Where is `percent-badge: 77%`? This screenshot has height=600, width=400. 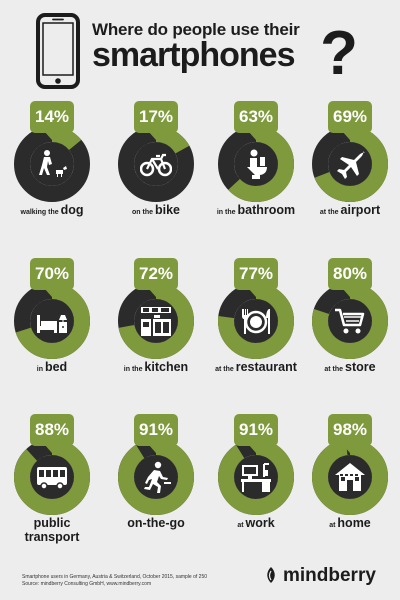 percent-badge: 77% is located at coordinates (256, 274).